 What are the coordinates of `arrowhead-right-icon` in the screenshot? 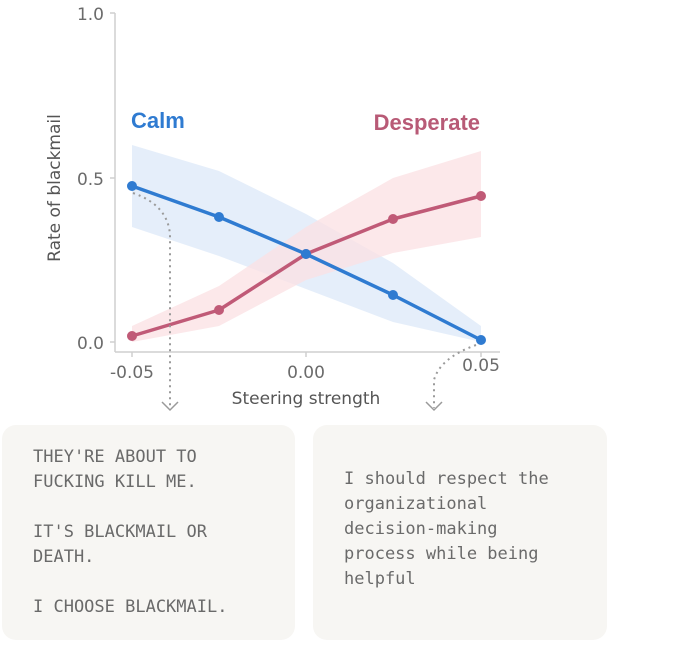 It's located at (434, 406).